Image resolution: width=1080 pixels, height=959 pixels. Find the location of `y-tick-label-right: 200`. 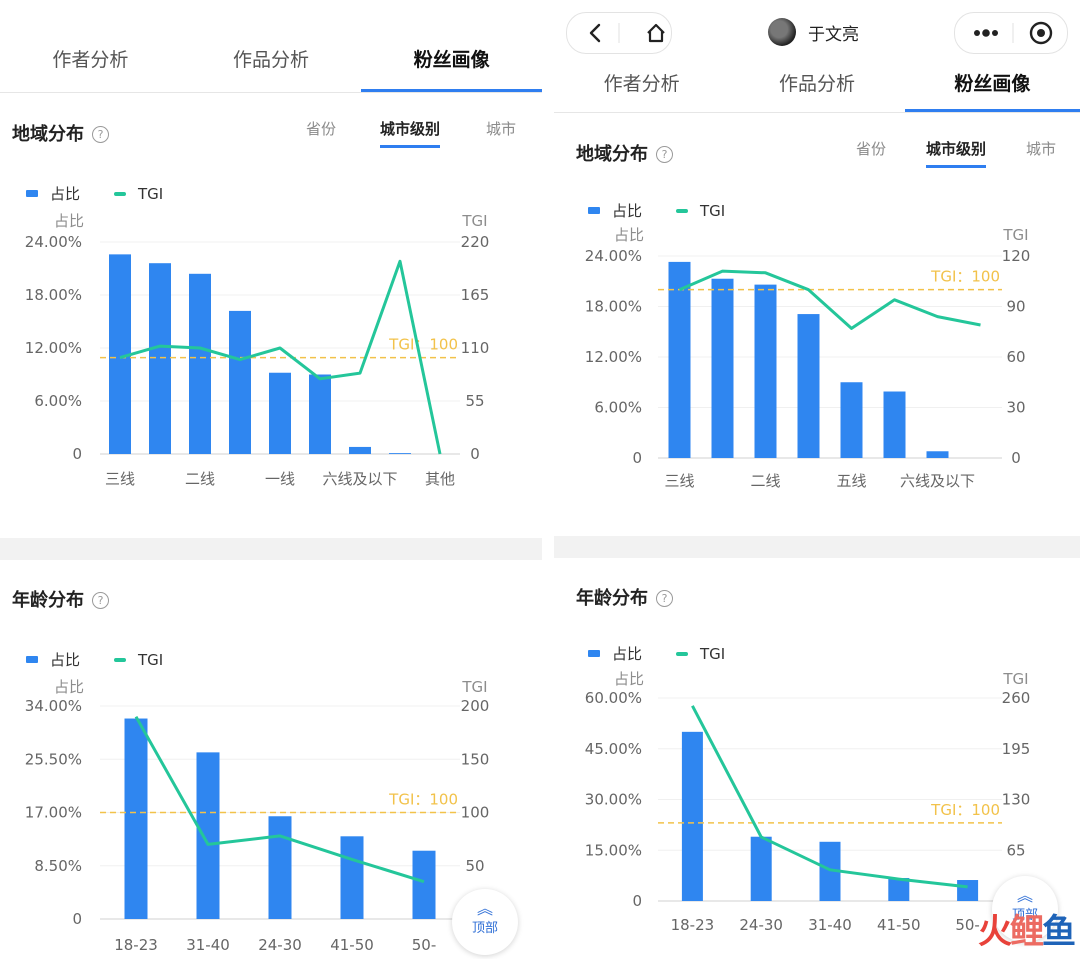

y-tick-label-right: 200 is located at coordinates (475, 706).